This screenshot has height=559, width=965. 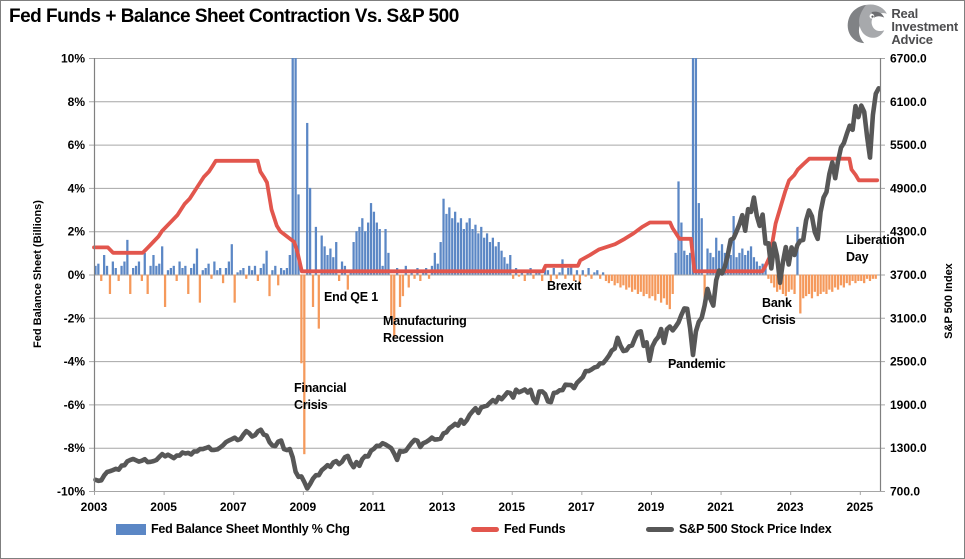 What do you see at coordinates (75, 448) in the screenshot?
I see `svg-text: -8%` at bounding box center [75, 448].